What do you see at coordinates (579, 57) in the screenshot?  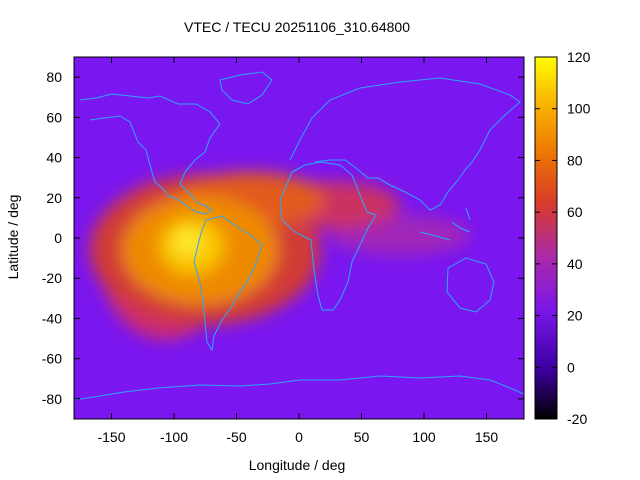 I see `colorbar-tick-label: 120` at bounding box center [579, 57].